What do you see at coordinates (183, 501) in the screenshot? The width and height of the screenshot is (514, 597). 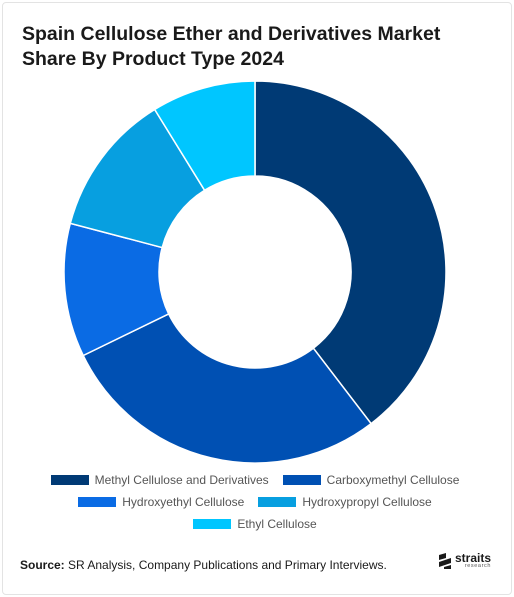 I see `legend-label: Hydroxyethyl Cellulose` at bounding box center [183, 501].